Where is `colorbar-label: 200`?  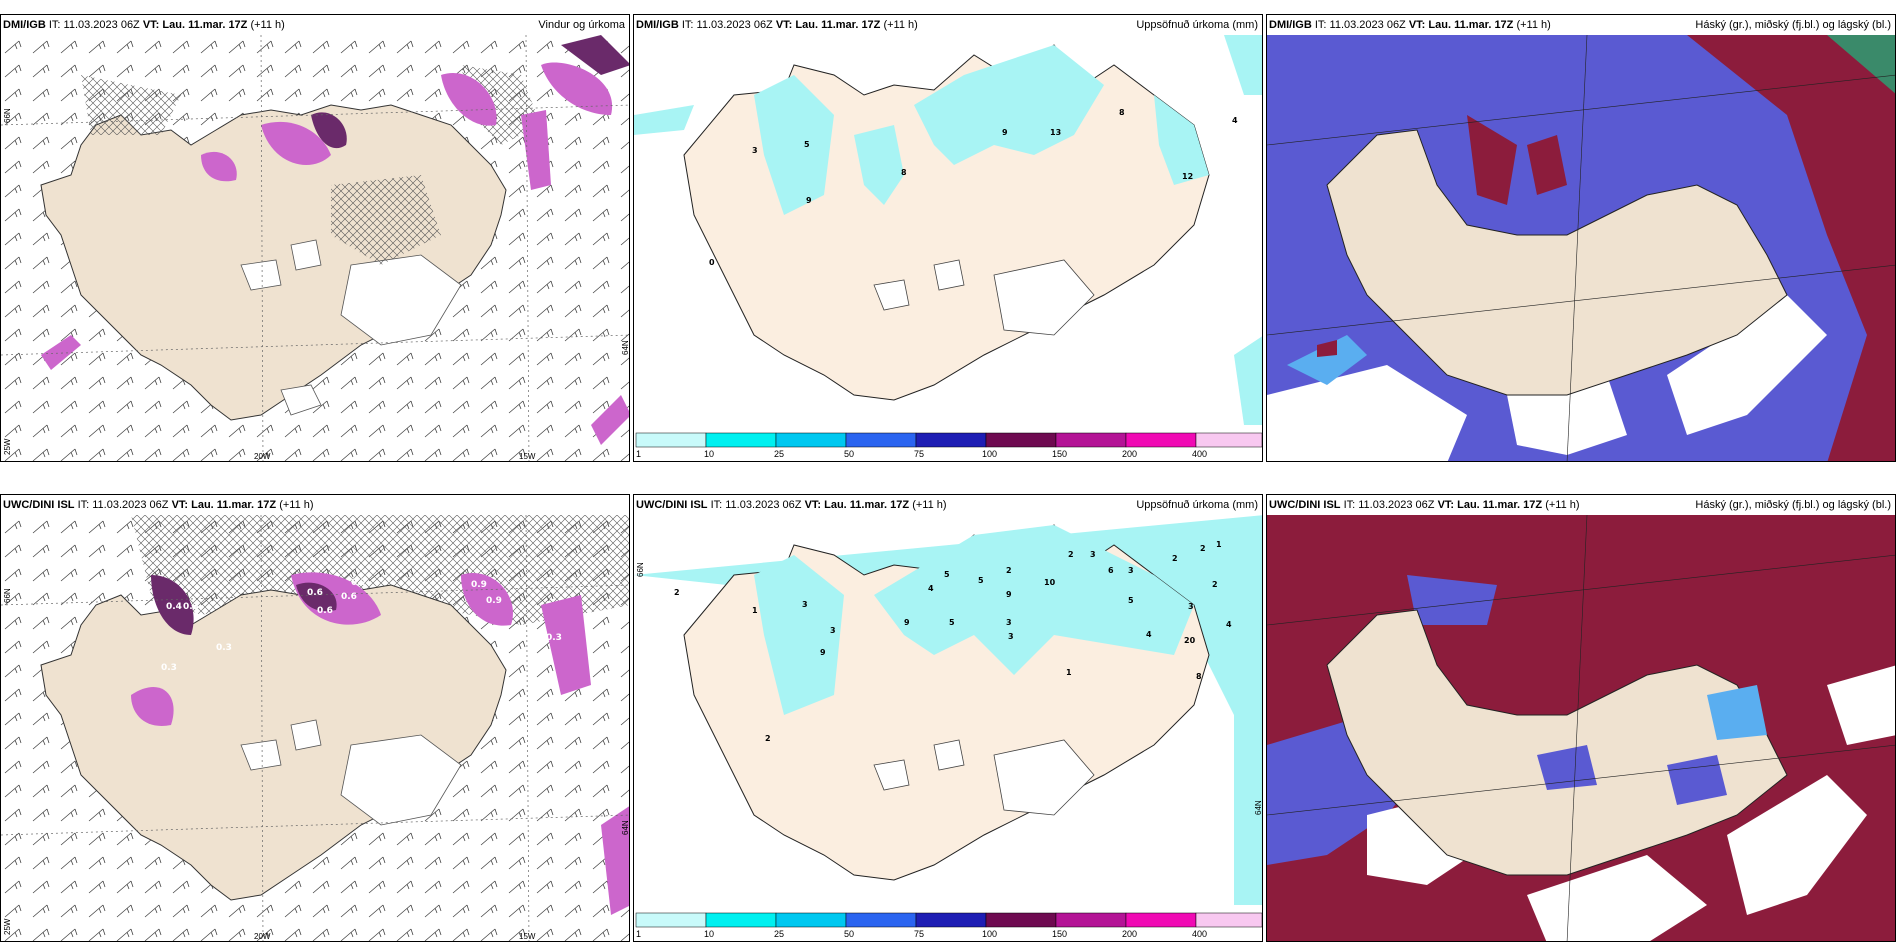 colorbar-label: 200 is located at coordinates (1130, 454).